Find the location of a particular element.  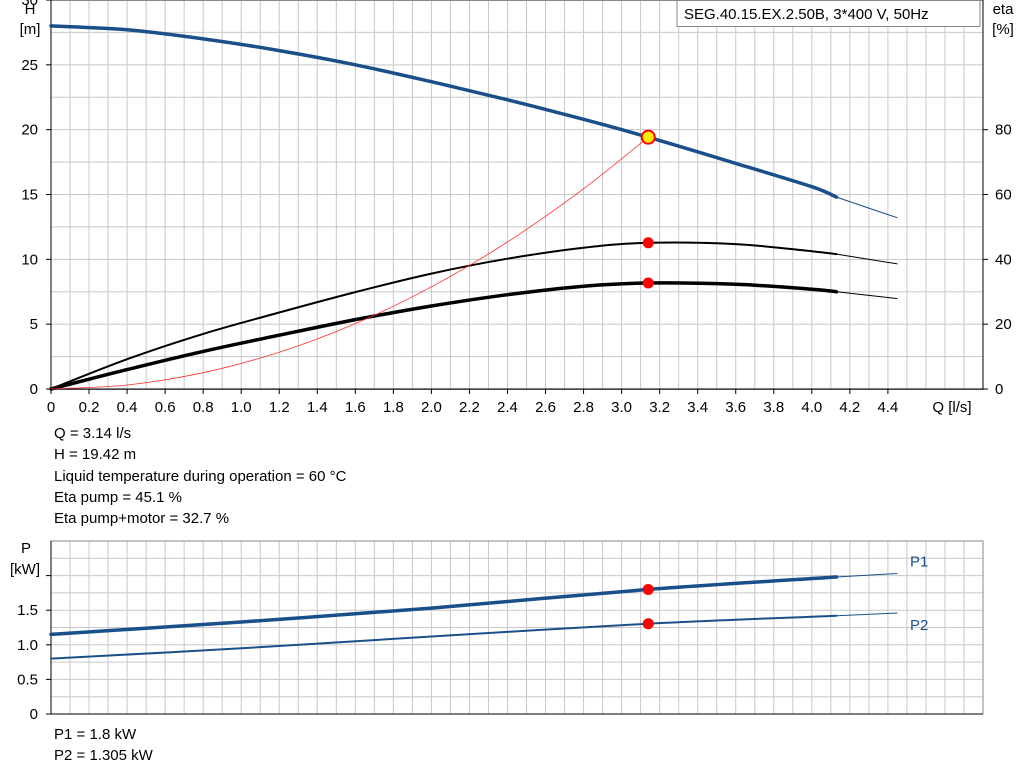

series-extension-H is located at coordinates (867, 207).